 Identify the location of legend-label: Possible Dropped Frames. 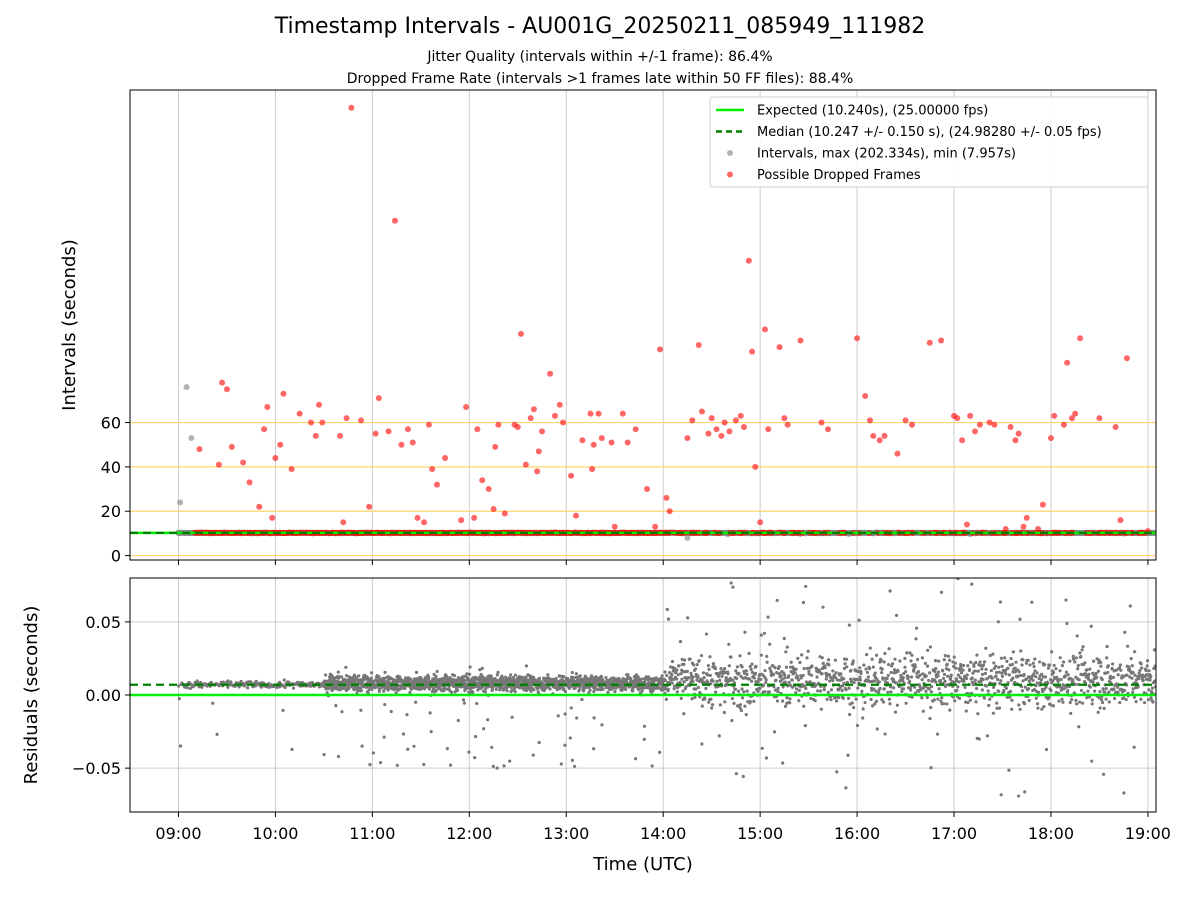
(839, 175).